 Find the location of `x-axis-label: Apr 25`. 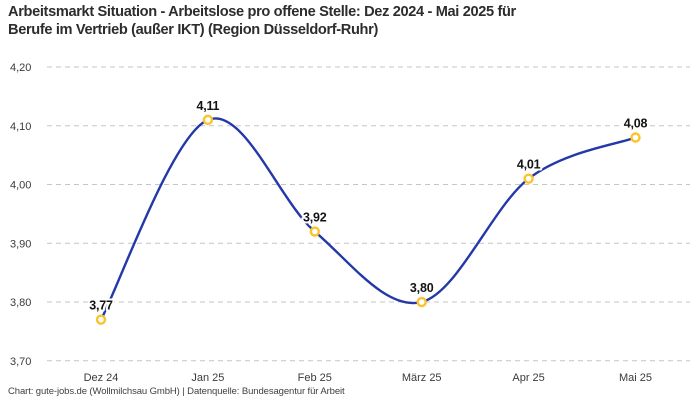

x-axis-label: Apr 25 is located at coordinates (528, 378).